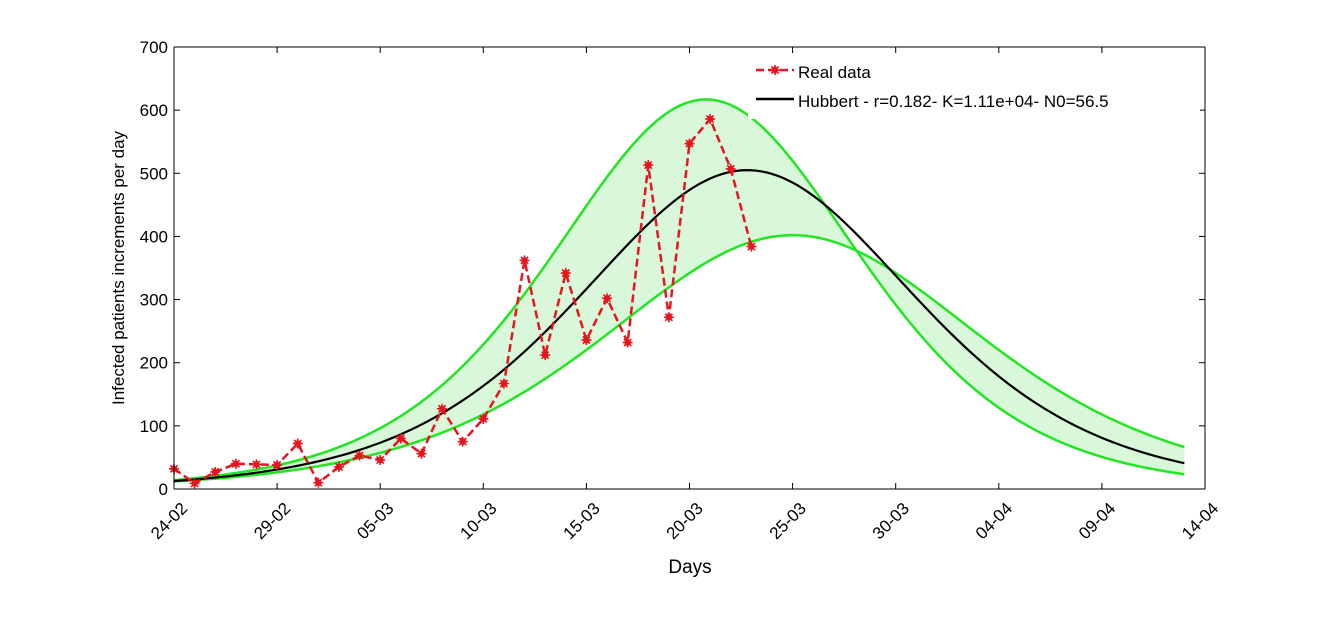 Image resolution: width=1333 pixels, height=622 pixels. What do you see at coordinates (154, 426) in the screenshot?
I see `y-tick-label: 100` at bounding box center [154, 426].